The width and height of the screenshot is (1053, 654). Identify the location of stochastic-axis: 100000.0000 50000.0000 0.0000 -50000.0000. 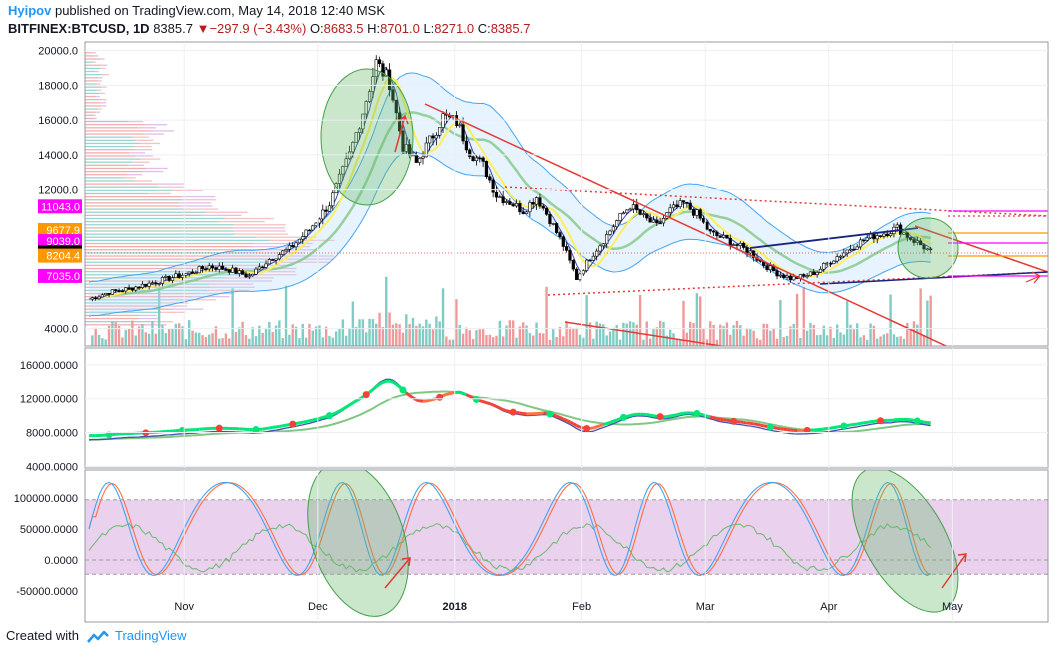
(46, 545).